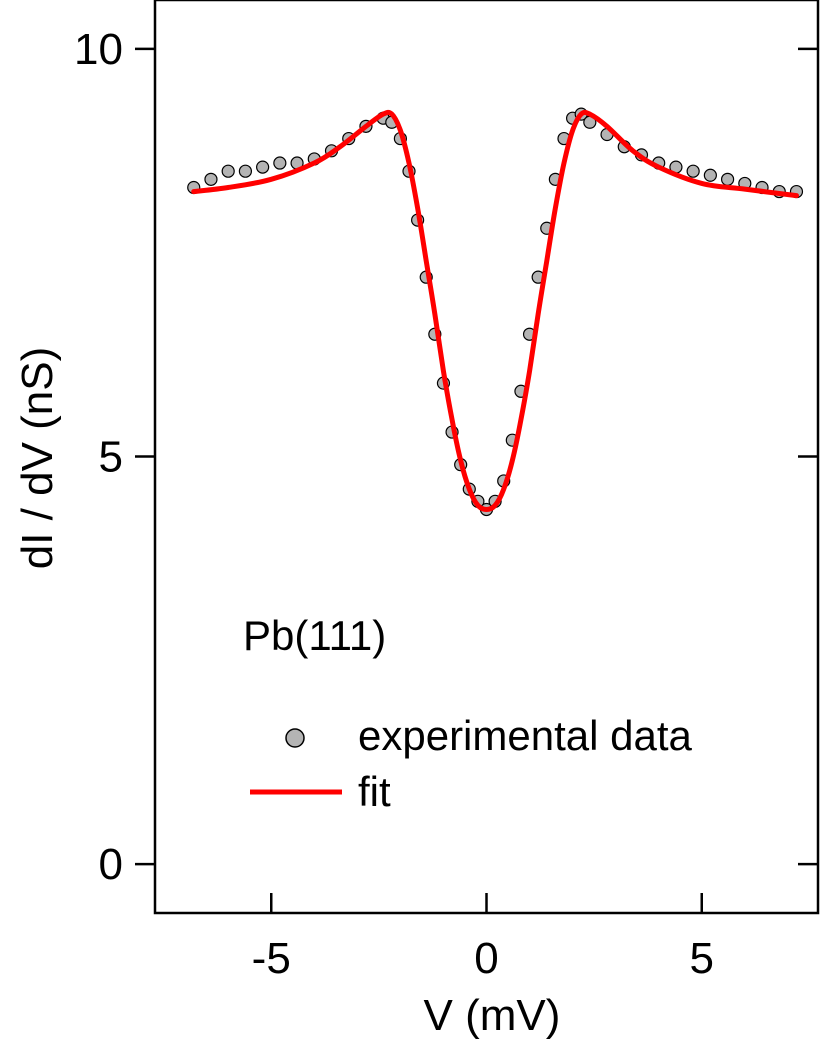 The width and height of the screenshot is (825, 1041). I want to click on legend-label-points: experimental data, so click(525, 735).